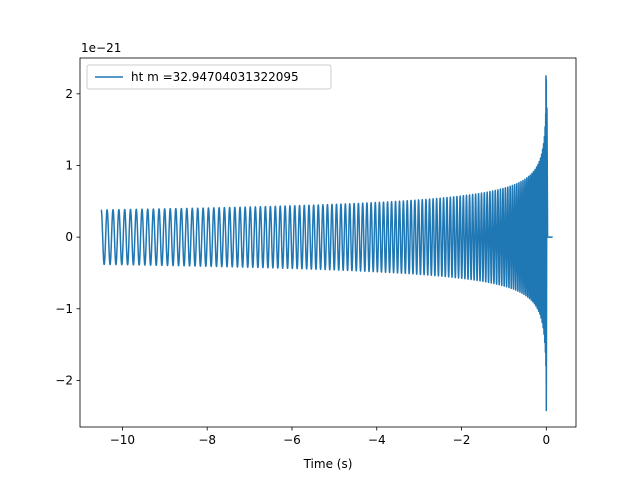 The width and height of the screenshot is (640, 480). I want to click on y-axis-ticks: −2 −1 0 1 2, so click(67, 237).